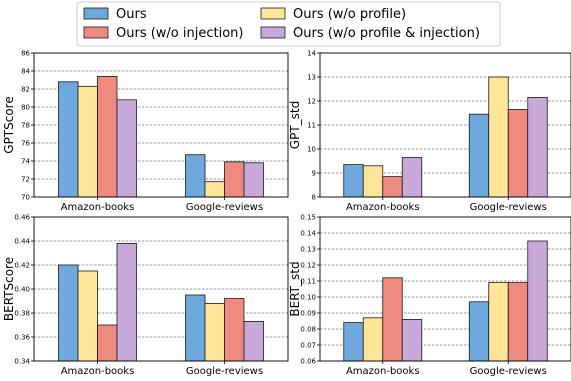 Image resolution: width=571 pixels, height=381 pixels. I want to click on y-tick-label: 0.38, so click(22, 314).